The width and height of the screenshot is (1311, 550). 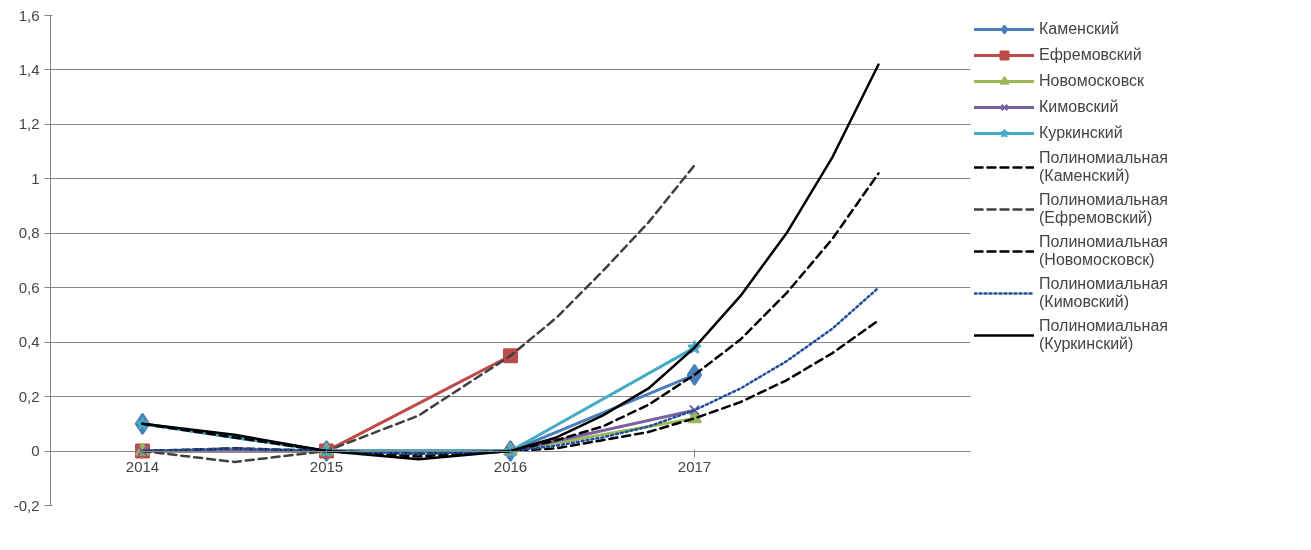 What do you see at coordinates (35, 178) in the screenshot?
I see `y-tick-label: 1` at bounding box center [35, 178].